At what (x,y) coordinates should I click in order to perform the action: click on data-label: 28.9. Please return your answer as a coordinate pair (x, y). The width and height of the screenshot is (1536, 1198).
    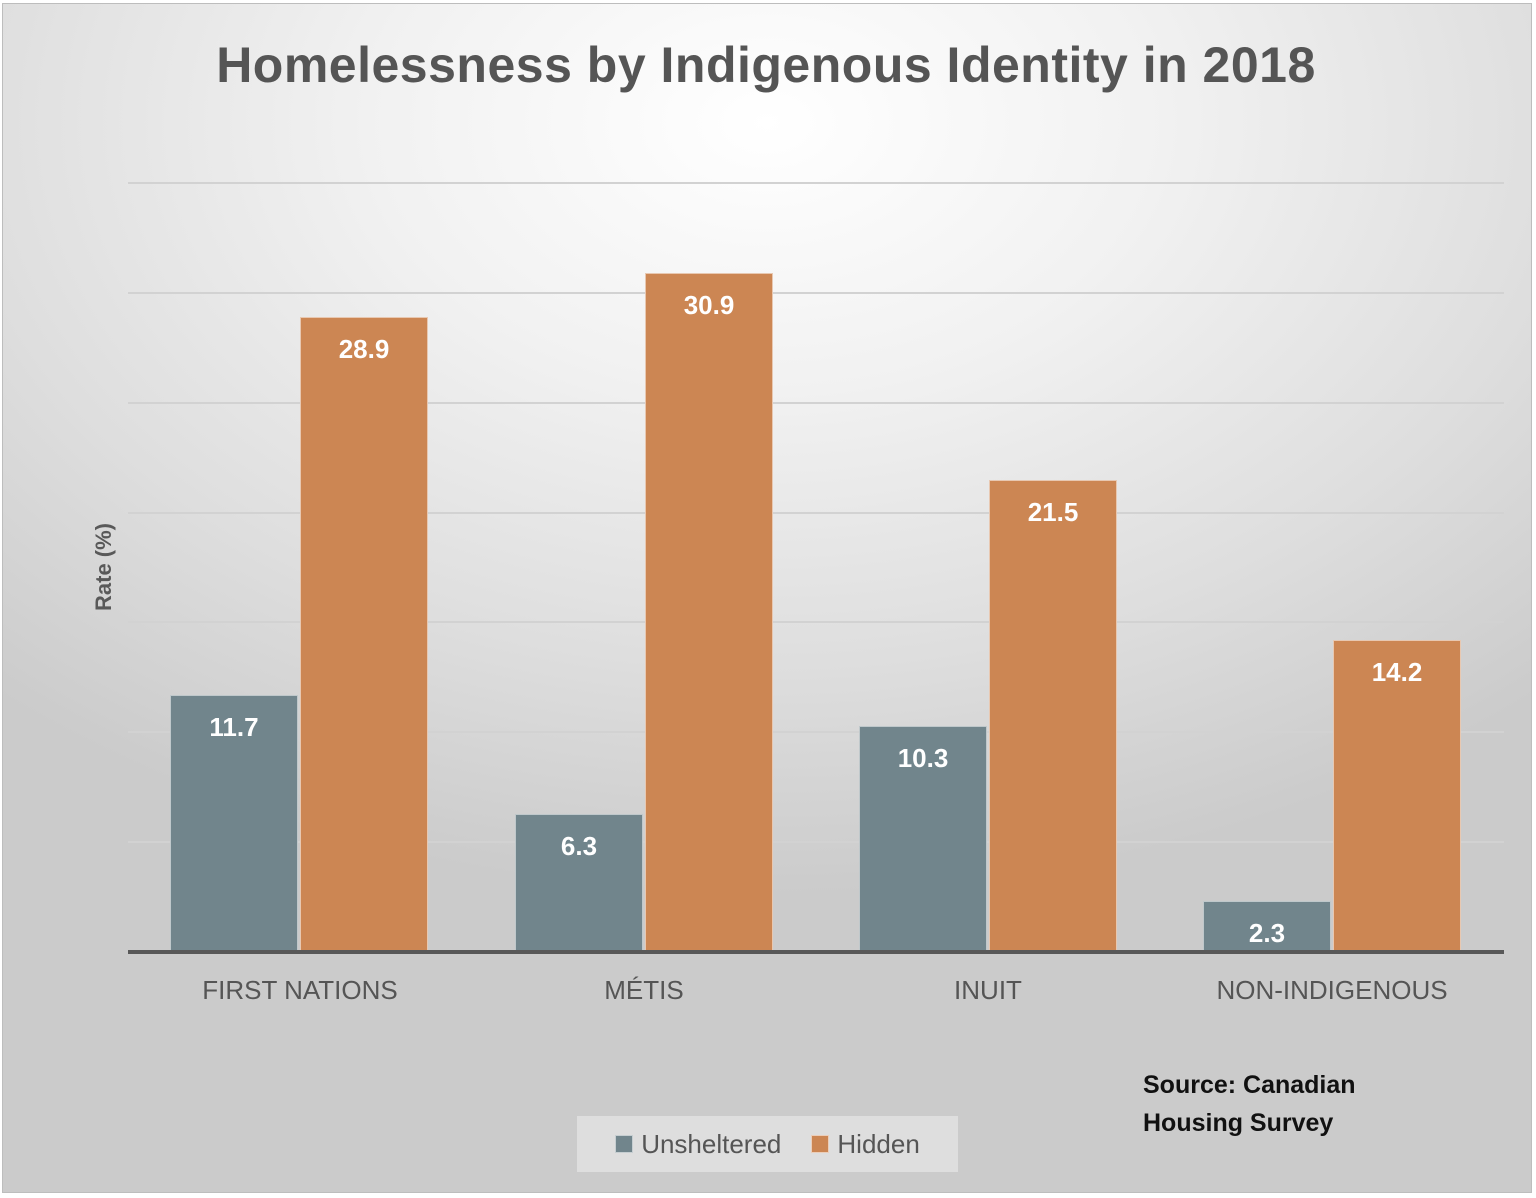
    Looking at the image, I should click on (364, 349).